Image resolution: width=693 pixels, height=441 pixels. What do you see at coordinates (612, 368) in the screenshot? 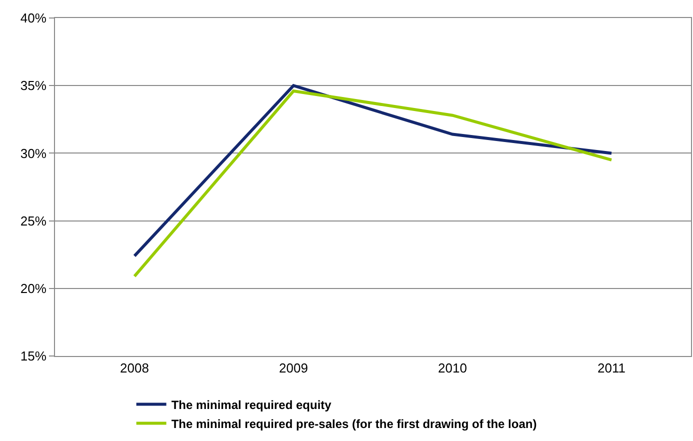
I see `x-tick-label: 2011` at bounding box center [612, 368].